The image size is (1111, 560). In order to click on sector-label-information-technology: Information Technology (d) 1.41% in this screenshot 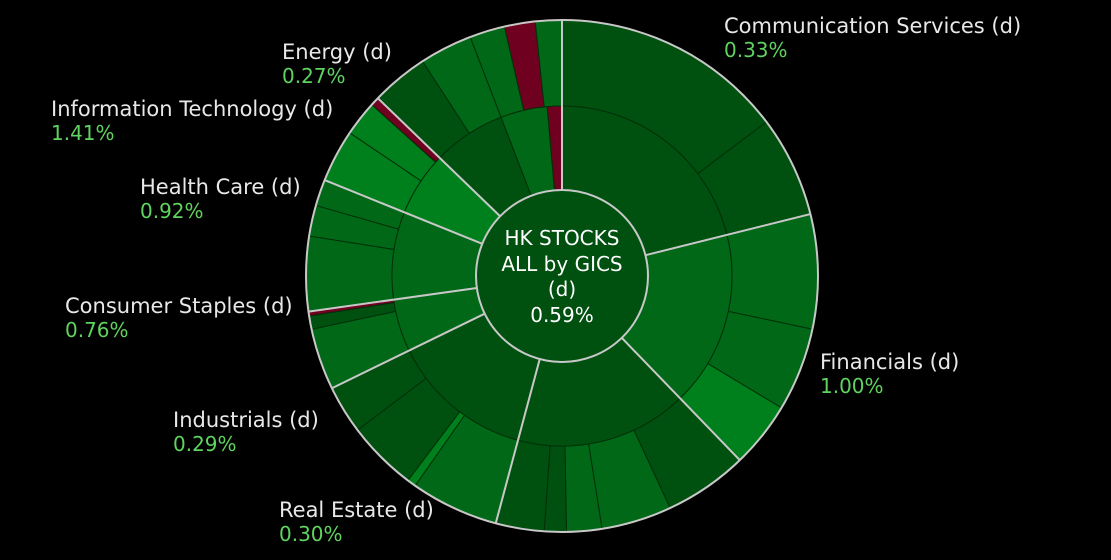, I will do `click(192, 121)`.